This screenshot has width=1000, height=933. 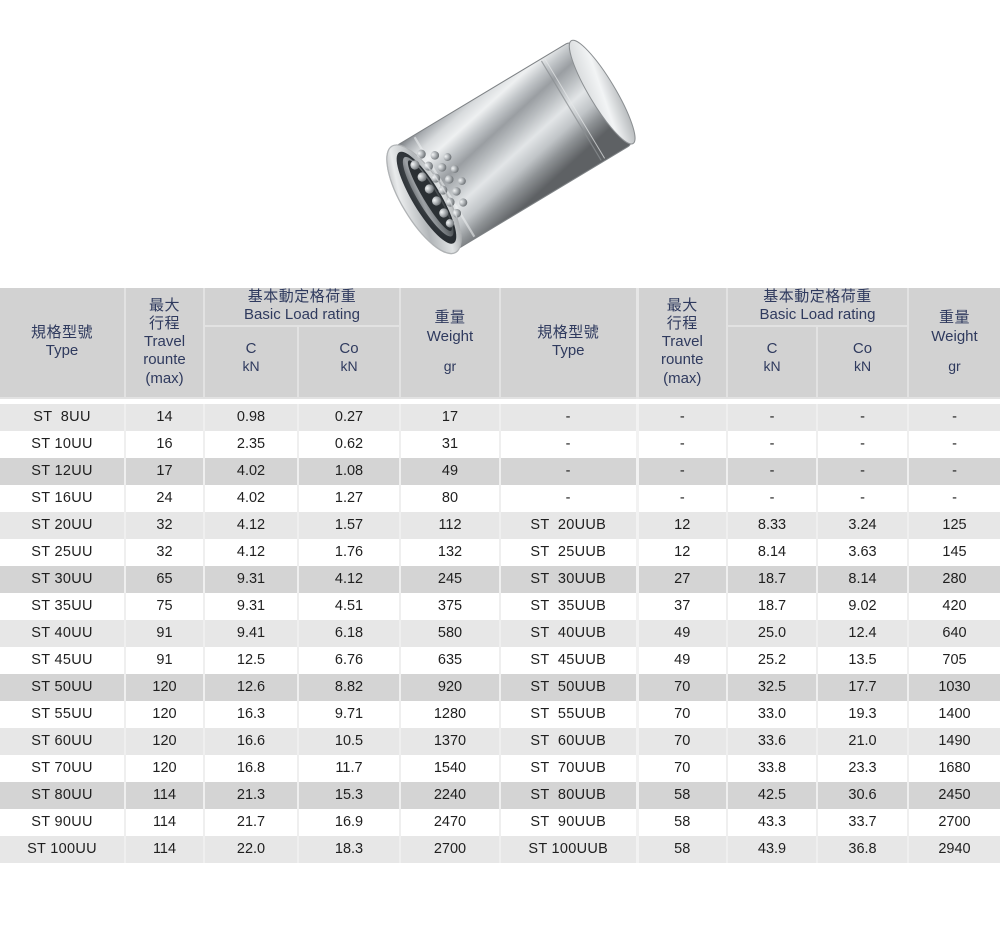 What do you see at coordinates (682, 323) in the screenshot?
I see `header-travel-cn2-right: 行程` at bounding box center [682, 323].